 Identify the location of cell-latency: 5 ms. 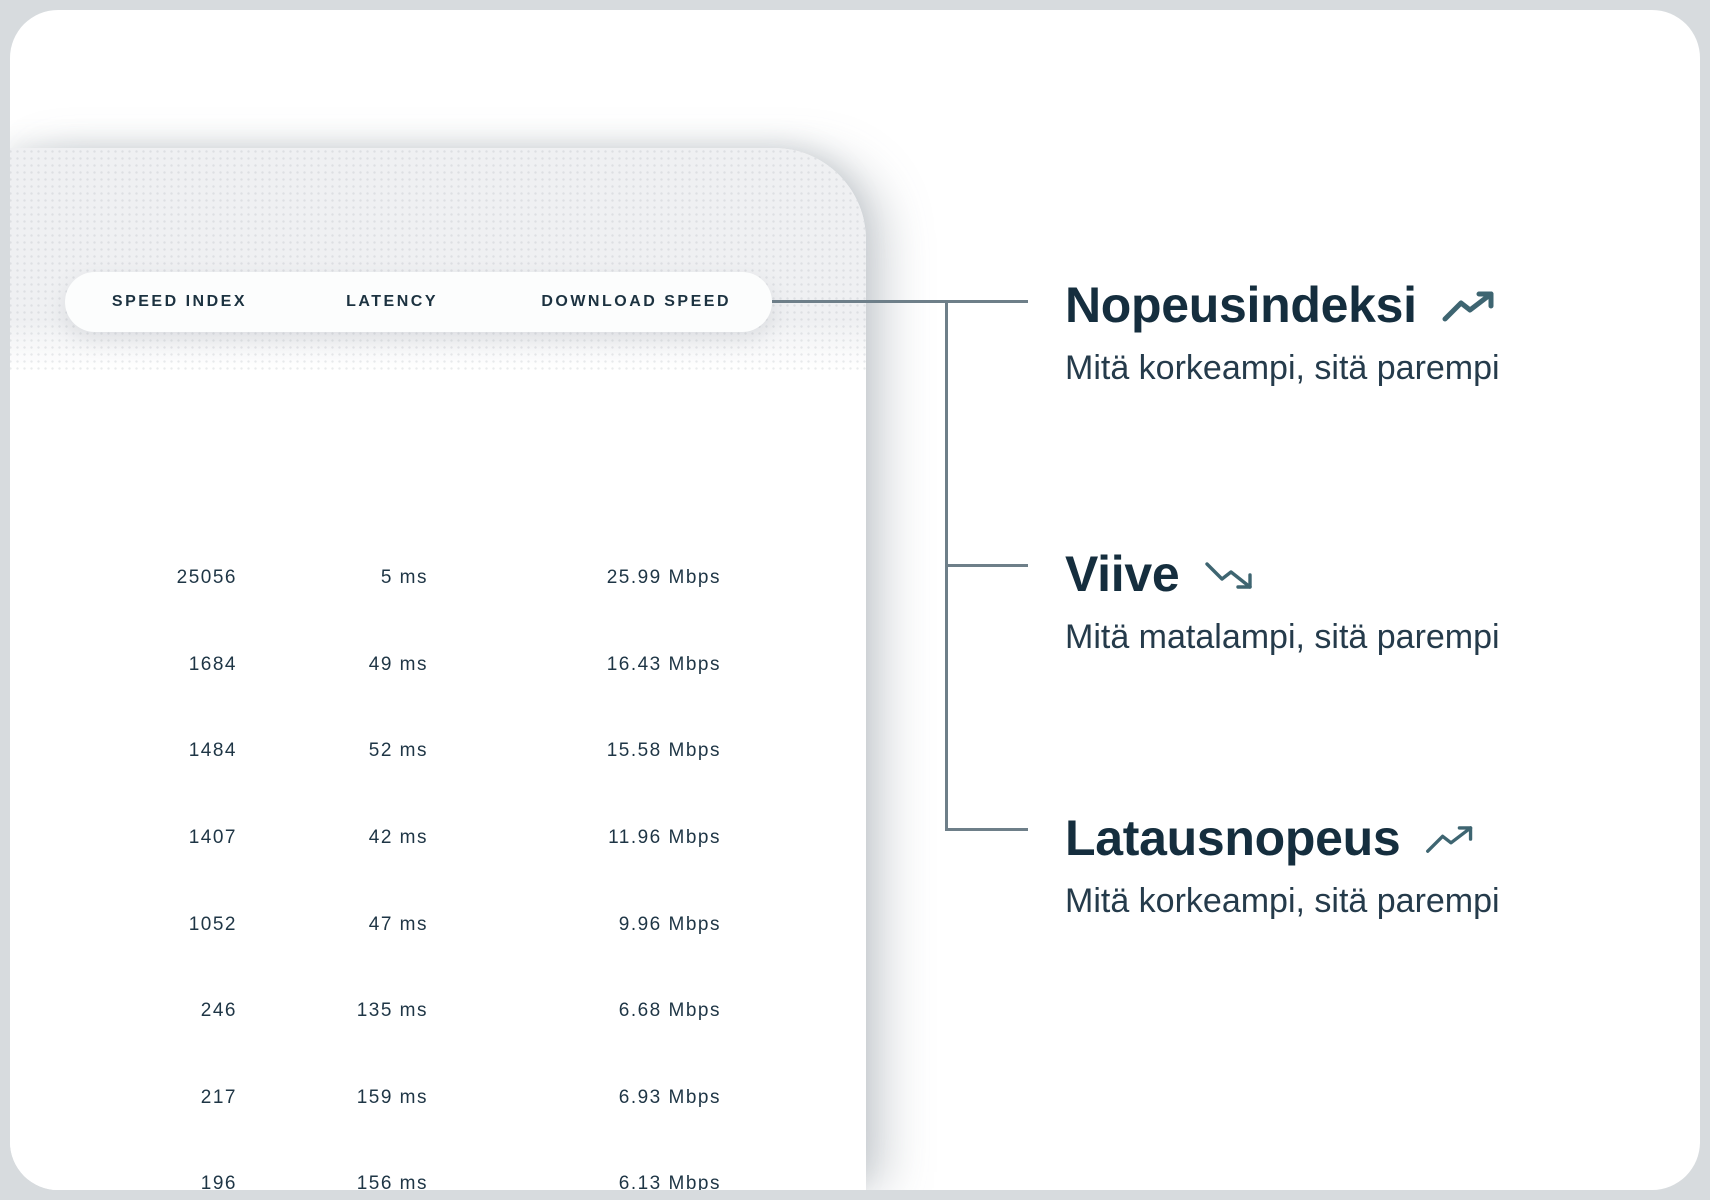
(404, 578).